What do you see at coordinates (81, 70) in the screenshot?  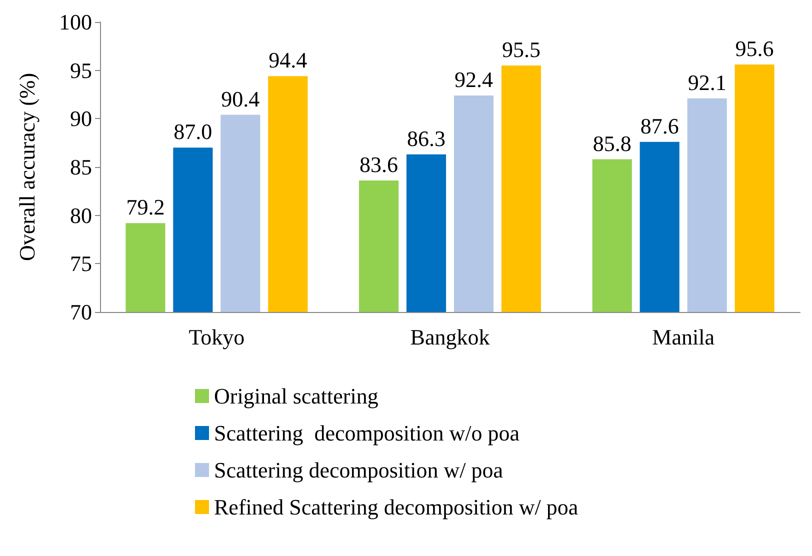 I see `y-tick-label: 95` at bounding box center [81, 70].